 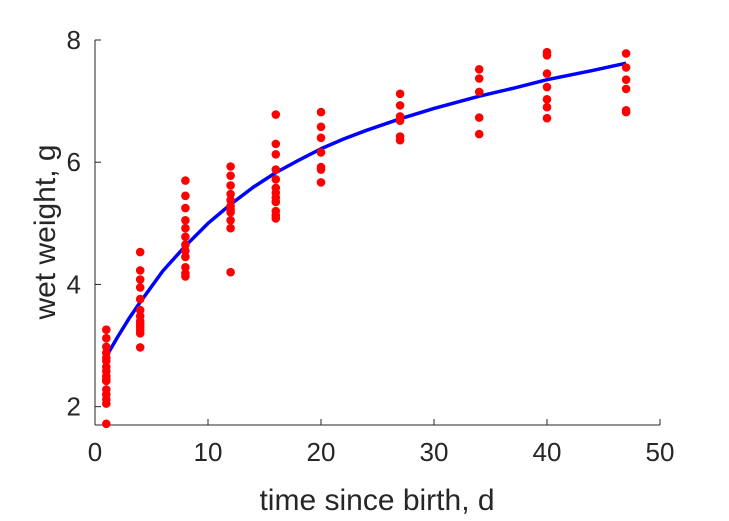 What do you see at coordinates (95, 452) in the screenshot?
I see `x-tick-label: 0` at bounding box center [95, 452].